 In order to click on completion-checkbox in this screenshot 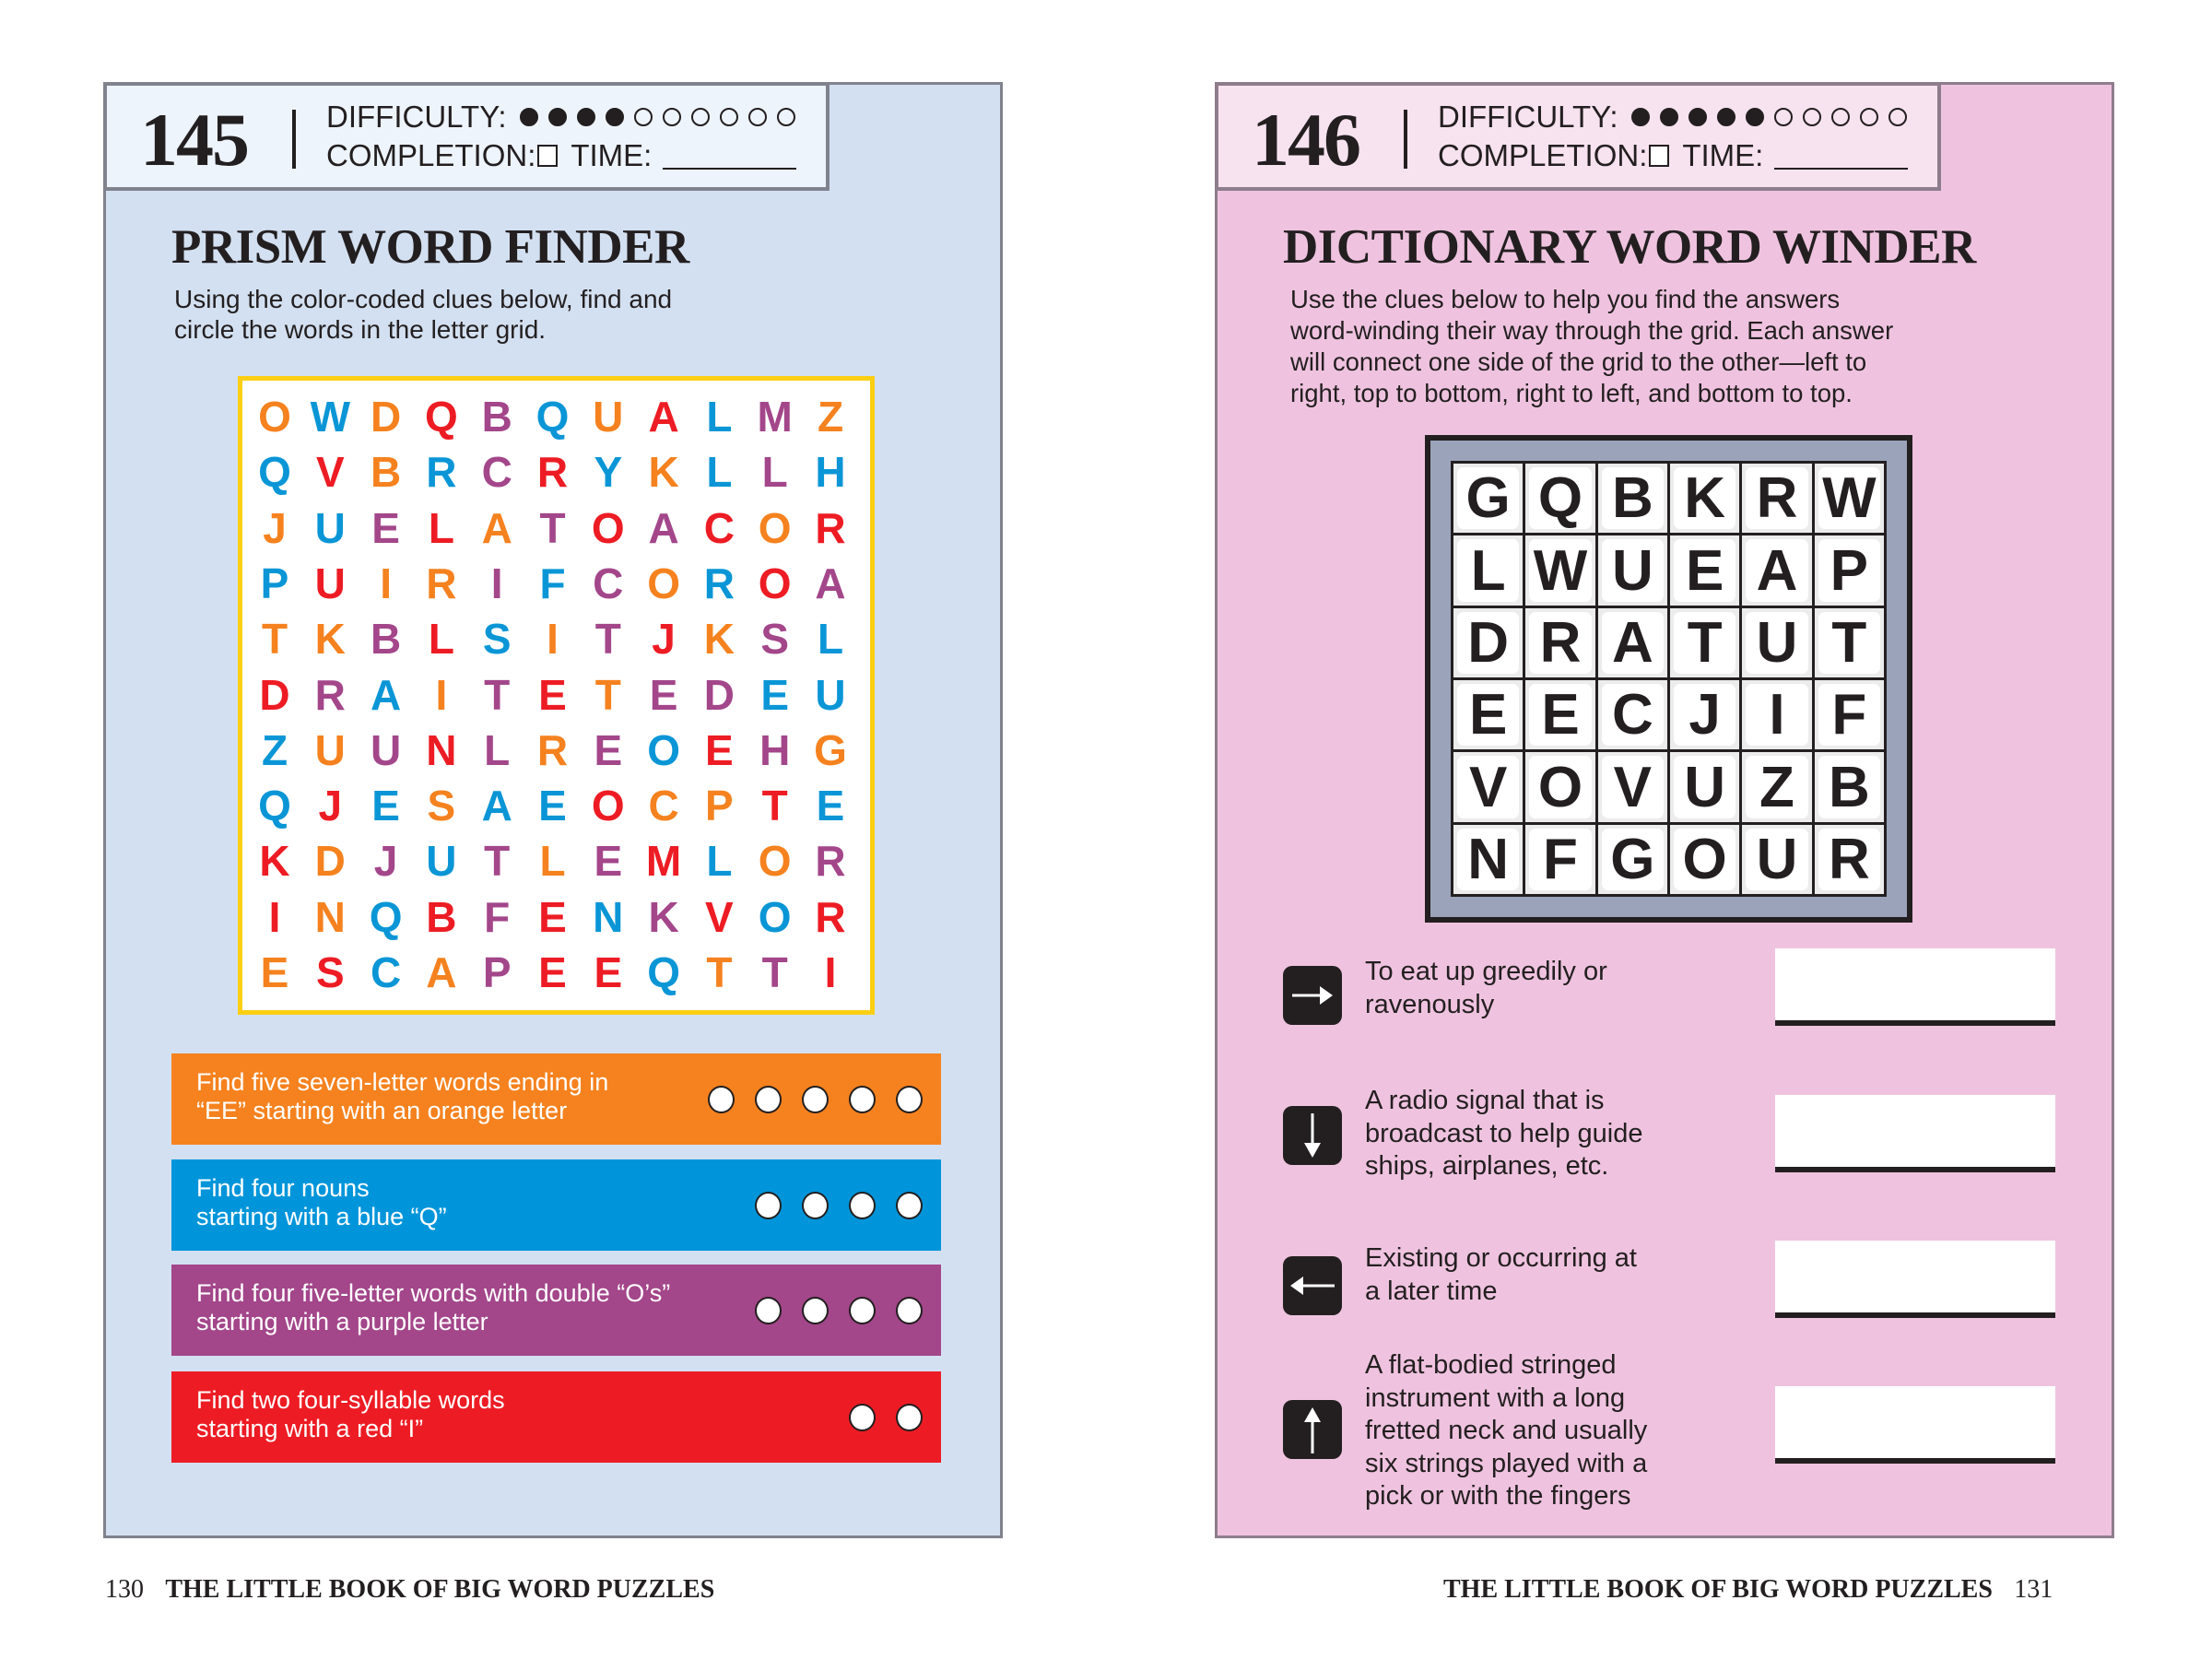, I will do `click(548, 156)`.